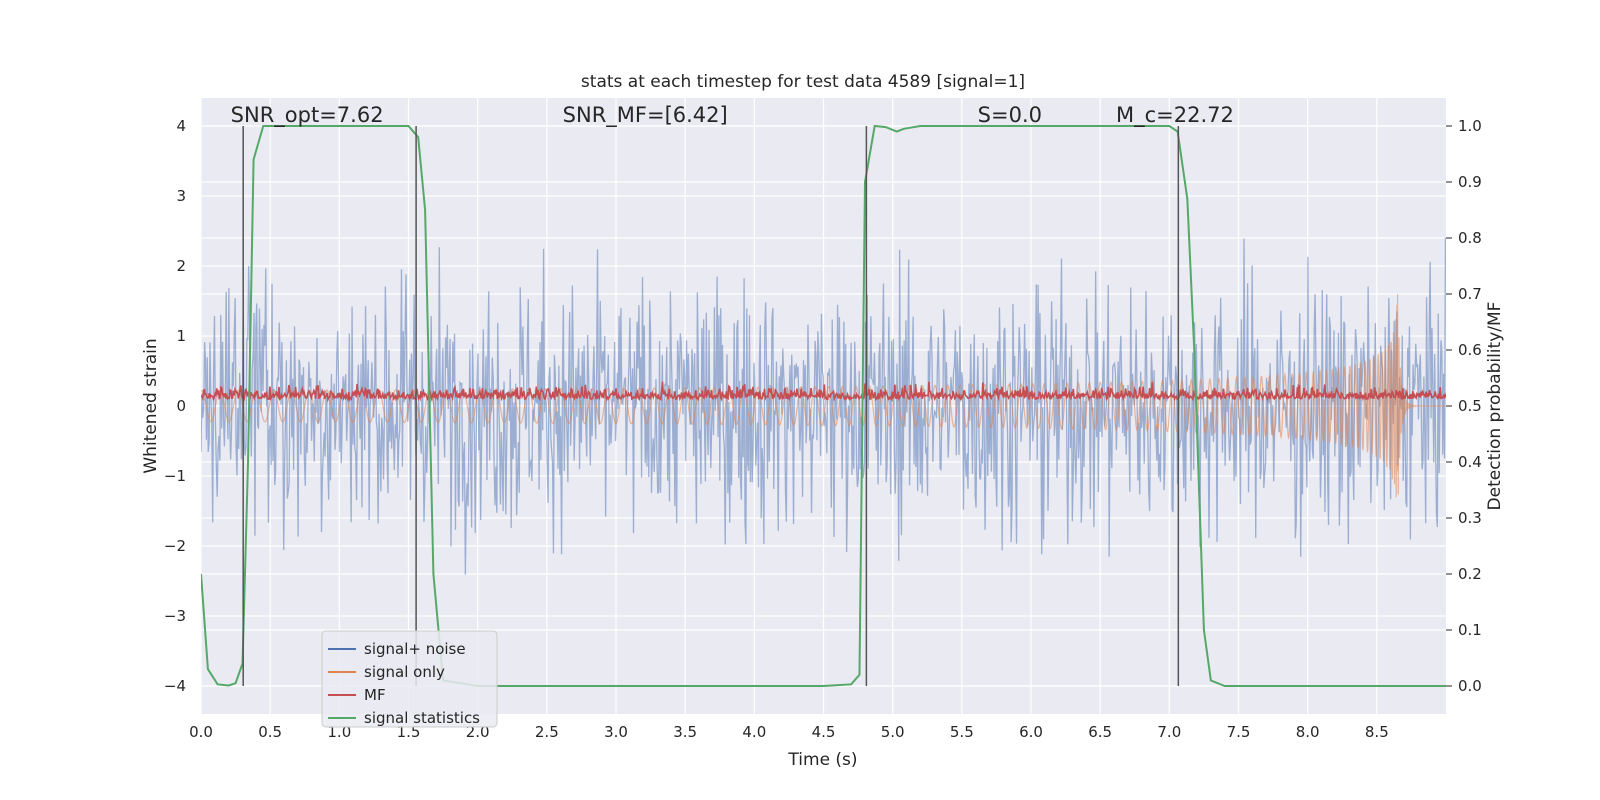  What do you see at coordinates (201, 732) in the screenshot?
I see `x-tick-label: 0.0` at bounding box center [201, 732].